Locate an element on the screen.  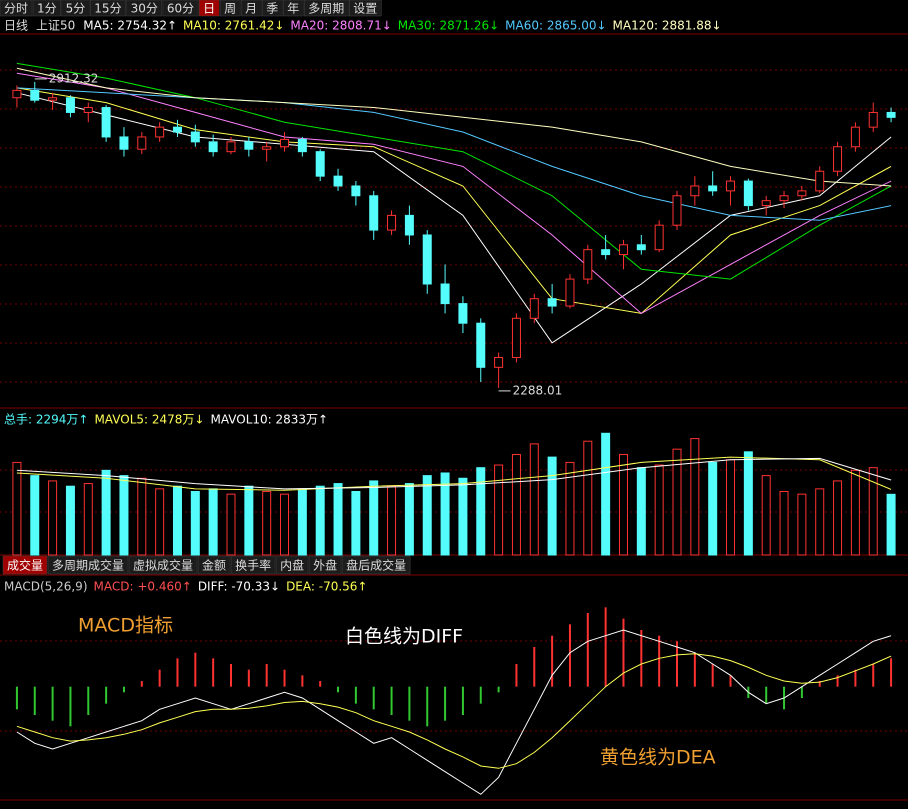
info-label: 上证50 is located at coordinates (55, 26).